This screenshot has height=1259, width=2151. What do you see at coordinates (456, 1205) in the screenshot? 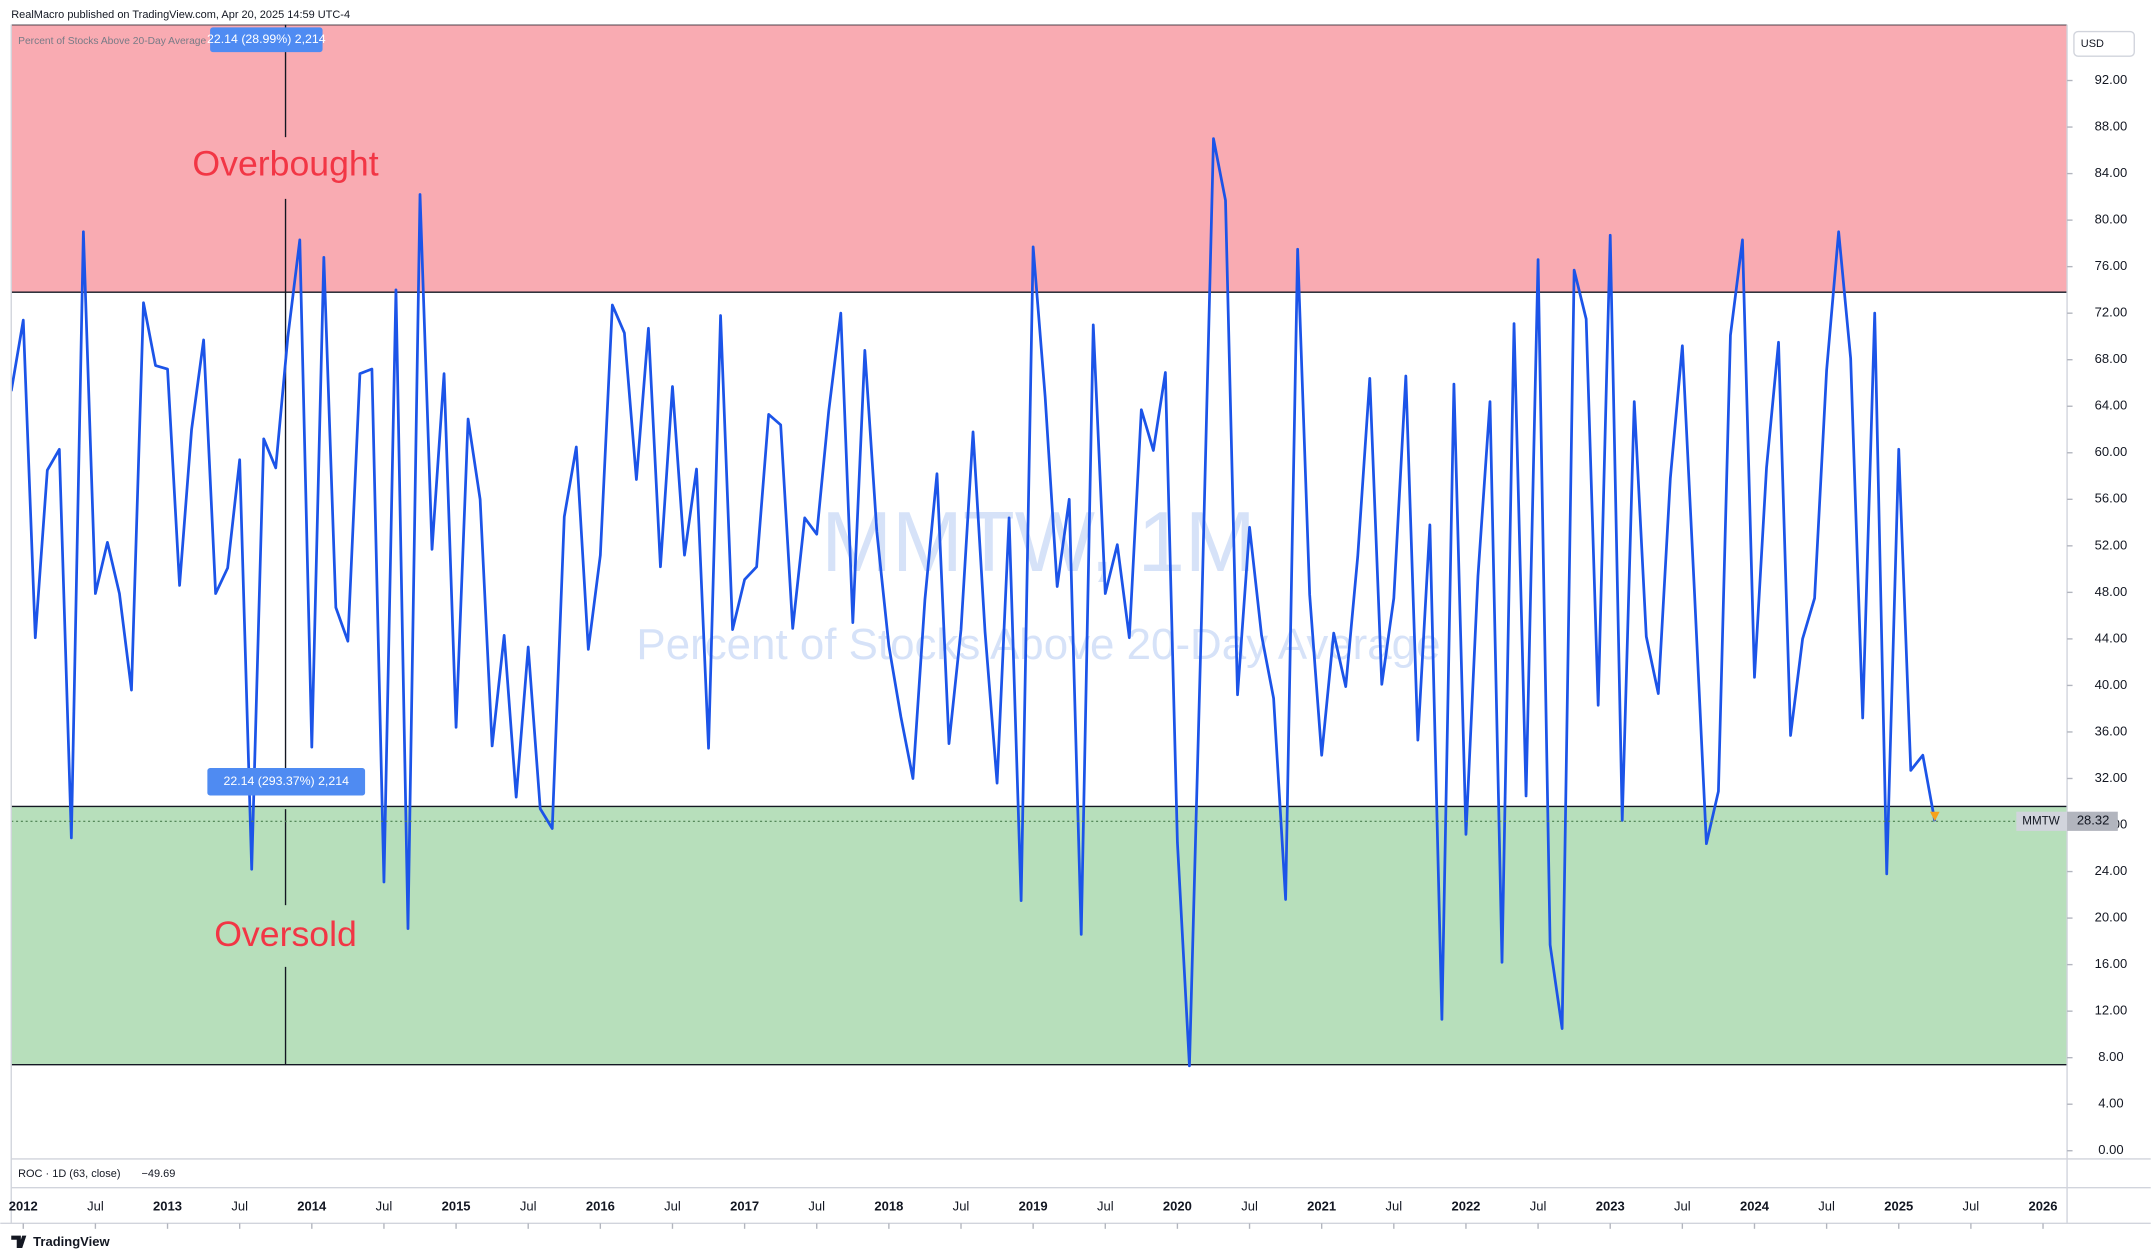
I see `x-tick-label: 2015` at bounding box center [456, 1205].